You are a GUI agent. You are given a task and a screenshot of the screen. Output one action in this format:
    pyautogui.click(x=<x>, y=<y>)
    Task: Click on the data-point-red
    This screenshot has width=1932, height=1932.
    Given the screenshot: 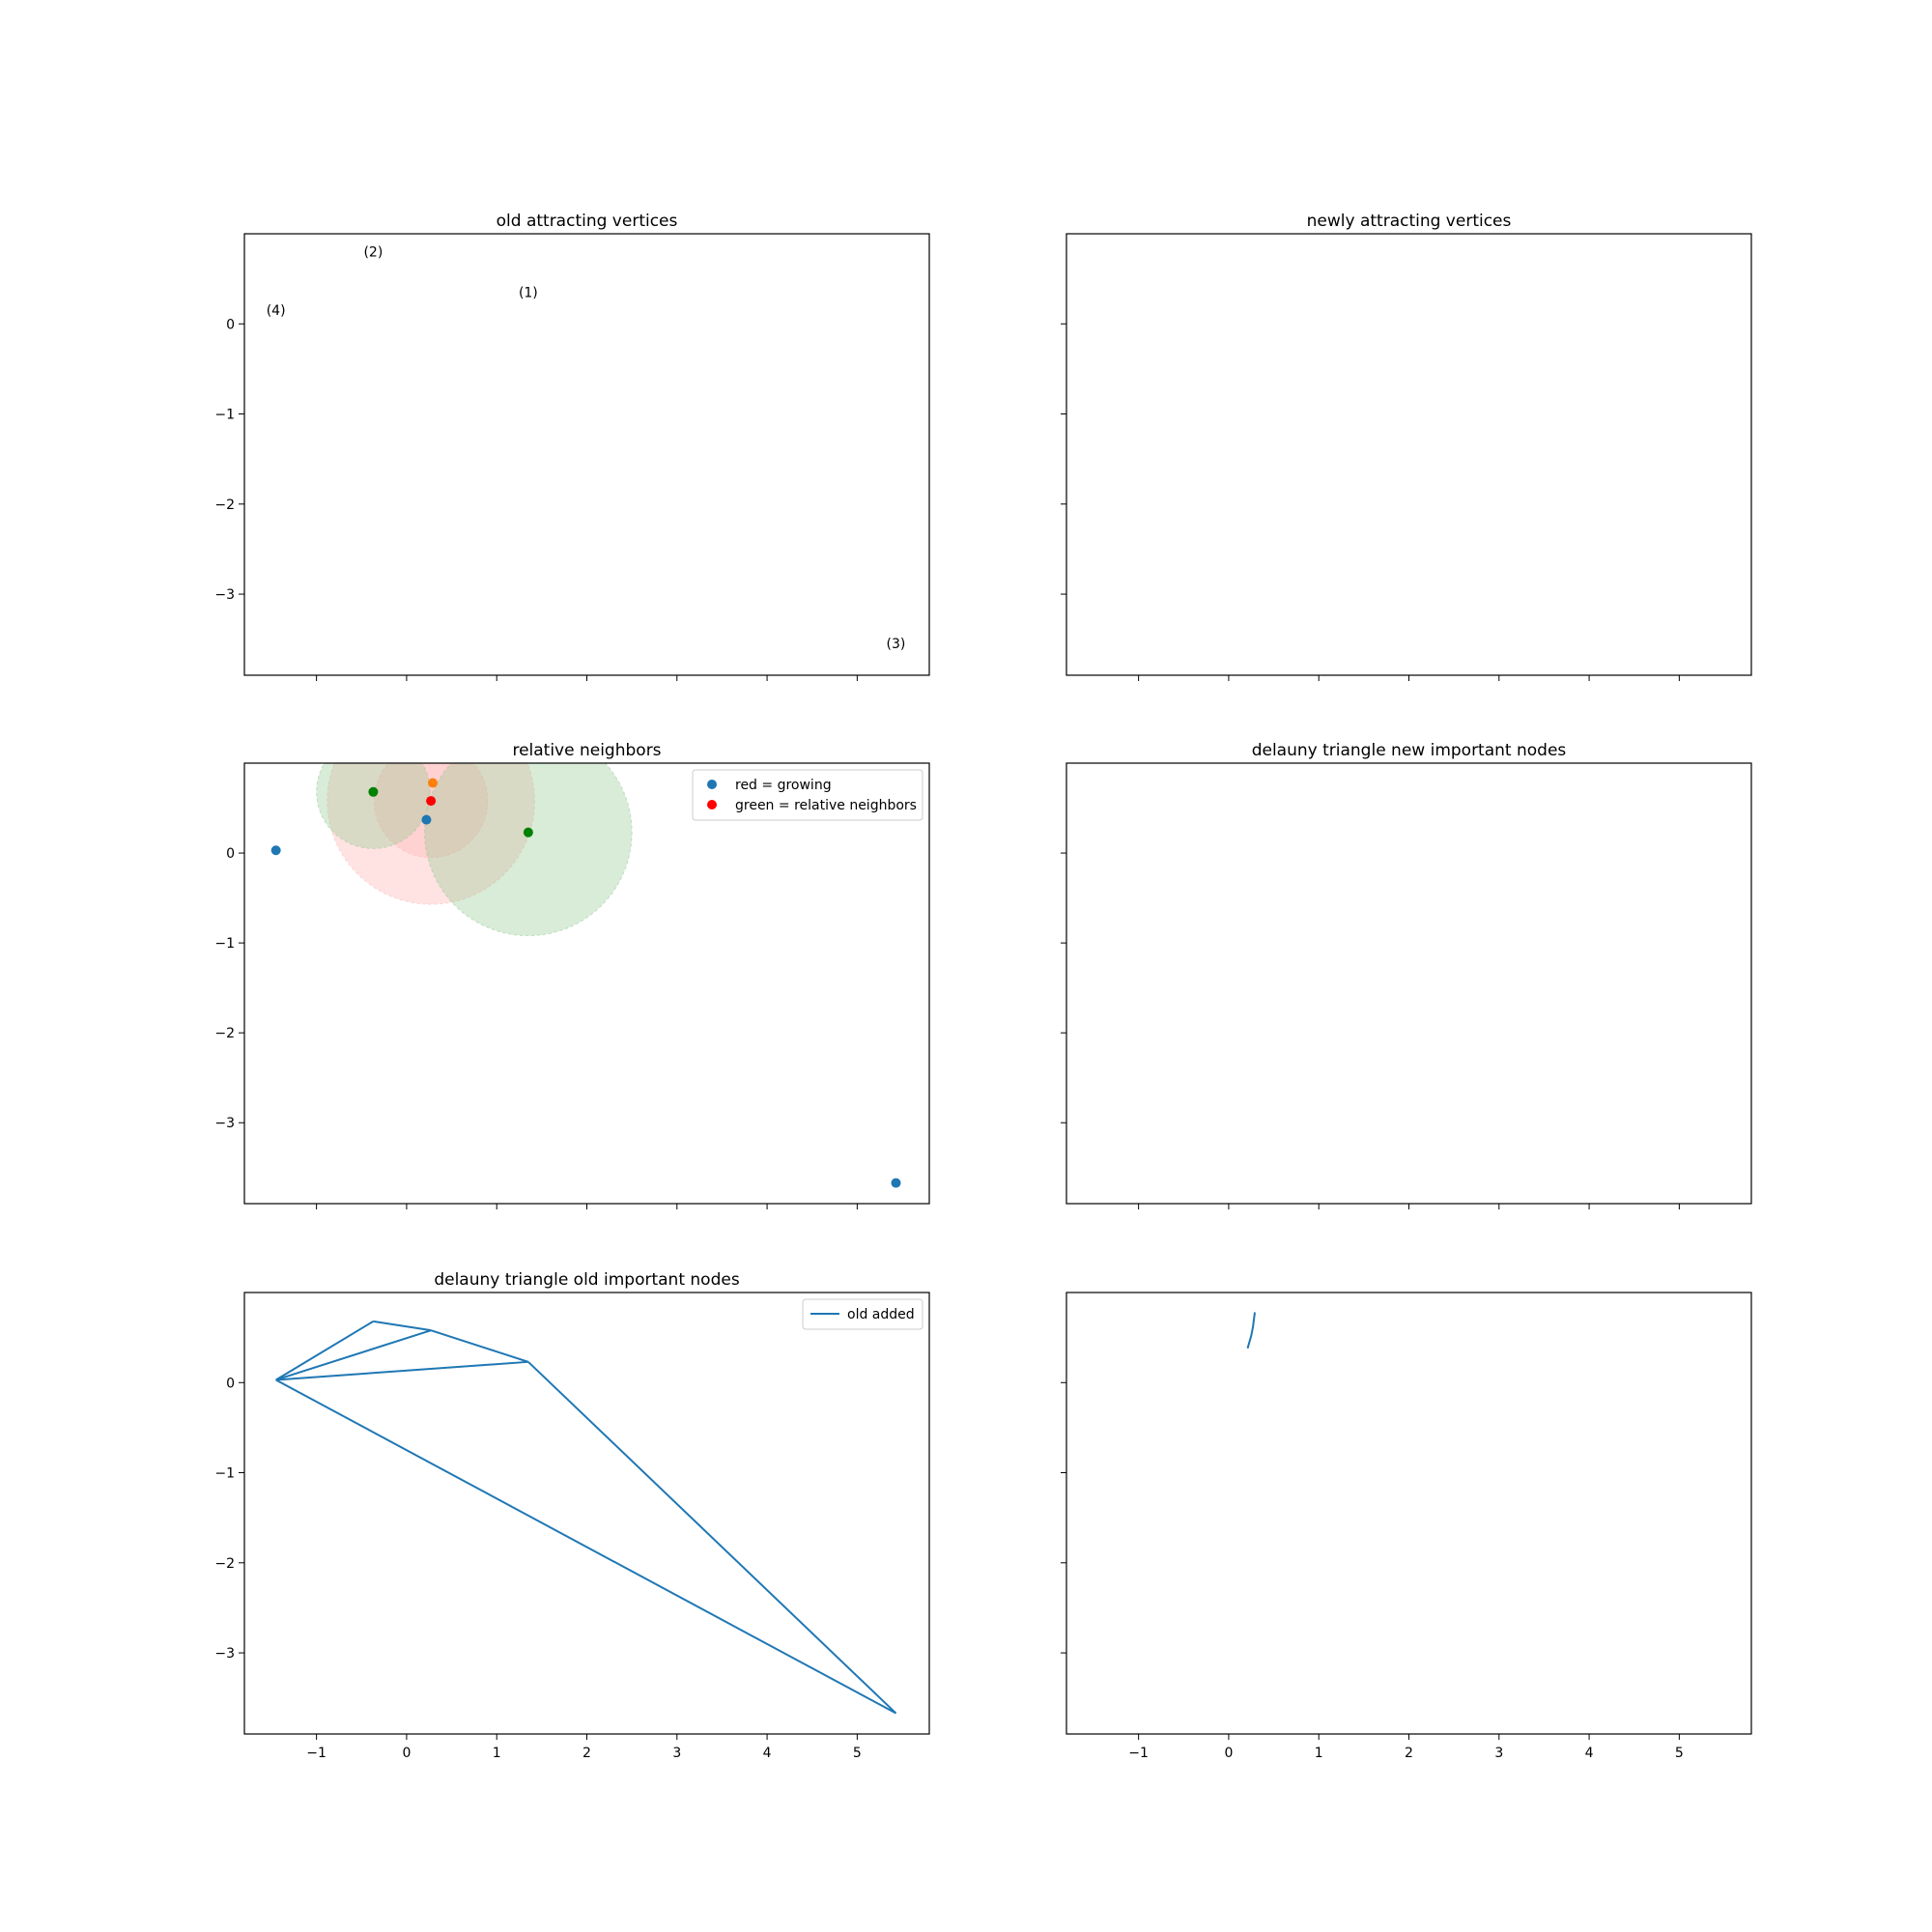 What is the action you would take?
    pyautogui.click(x=431, y=801)
    